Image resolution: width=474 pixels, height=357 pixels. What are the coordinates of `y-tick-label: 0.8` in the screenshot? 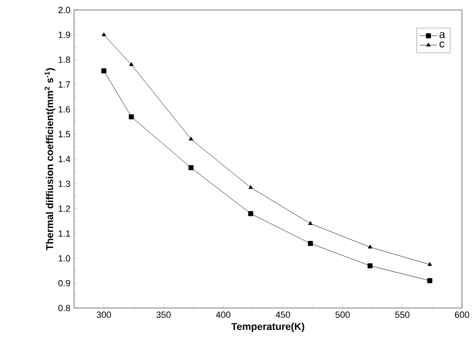 It's located at (64, 308).